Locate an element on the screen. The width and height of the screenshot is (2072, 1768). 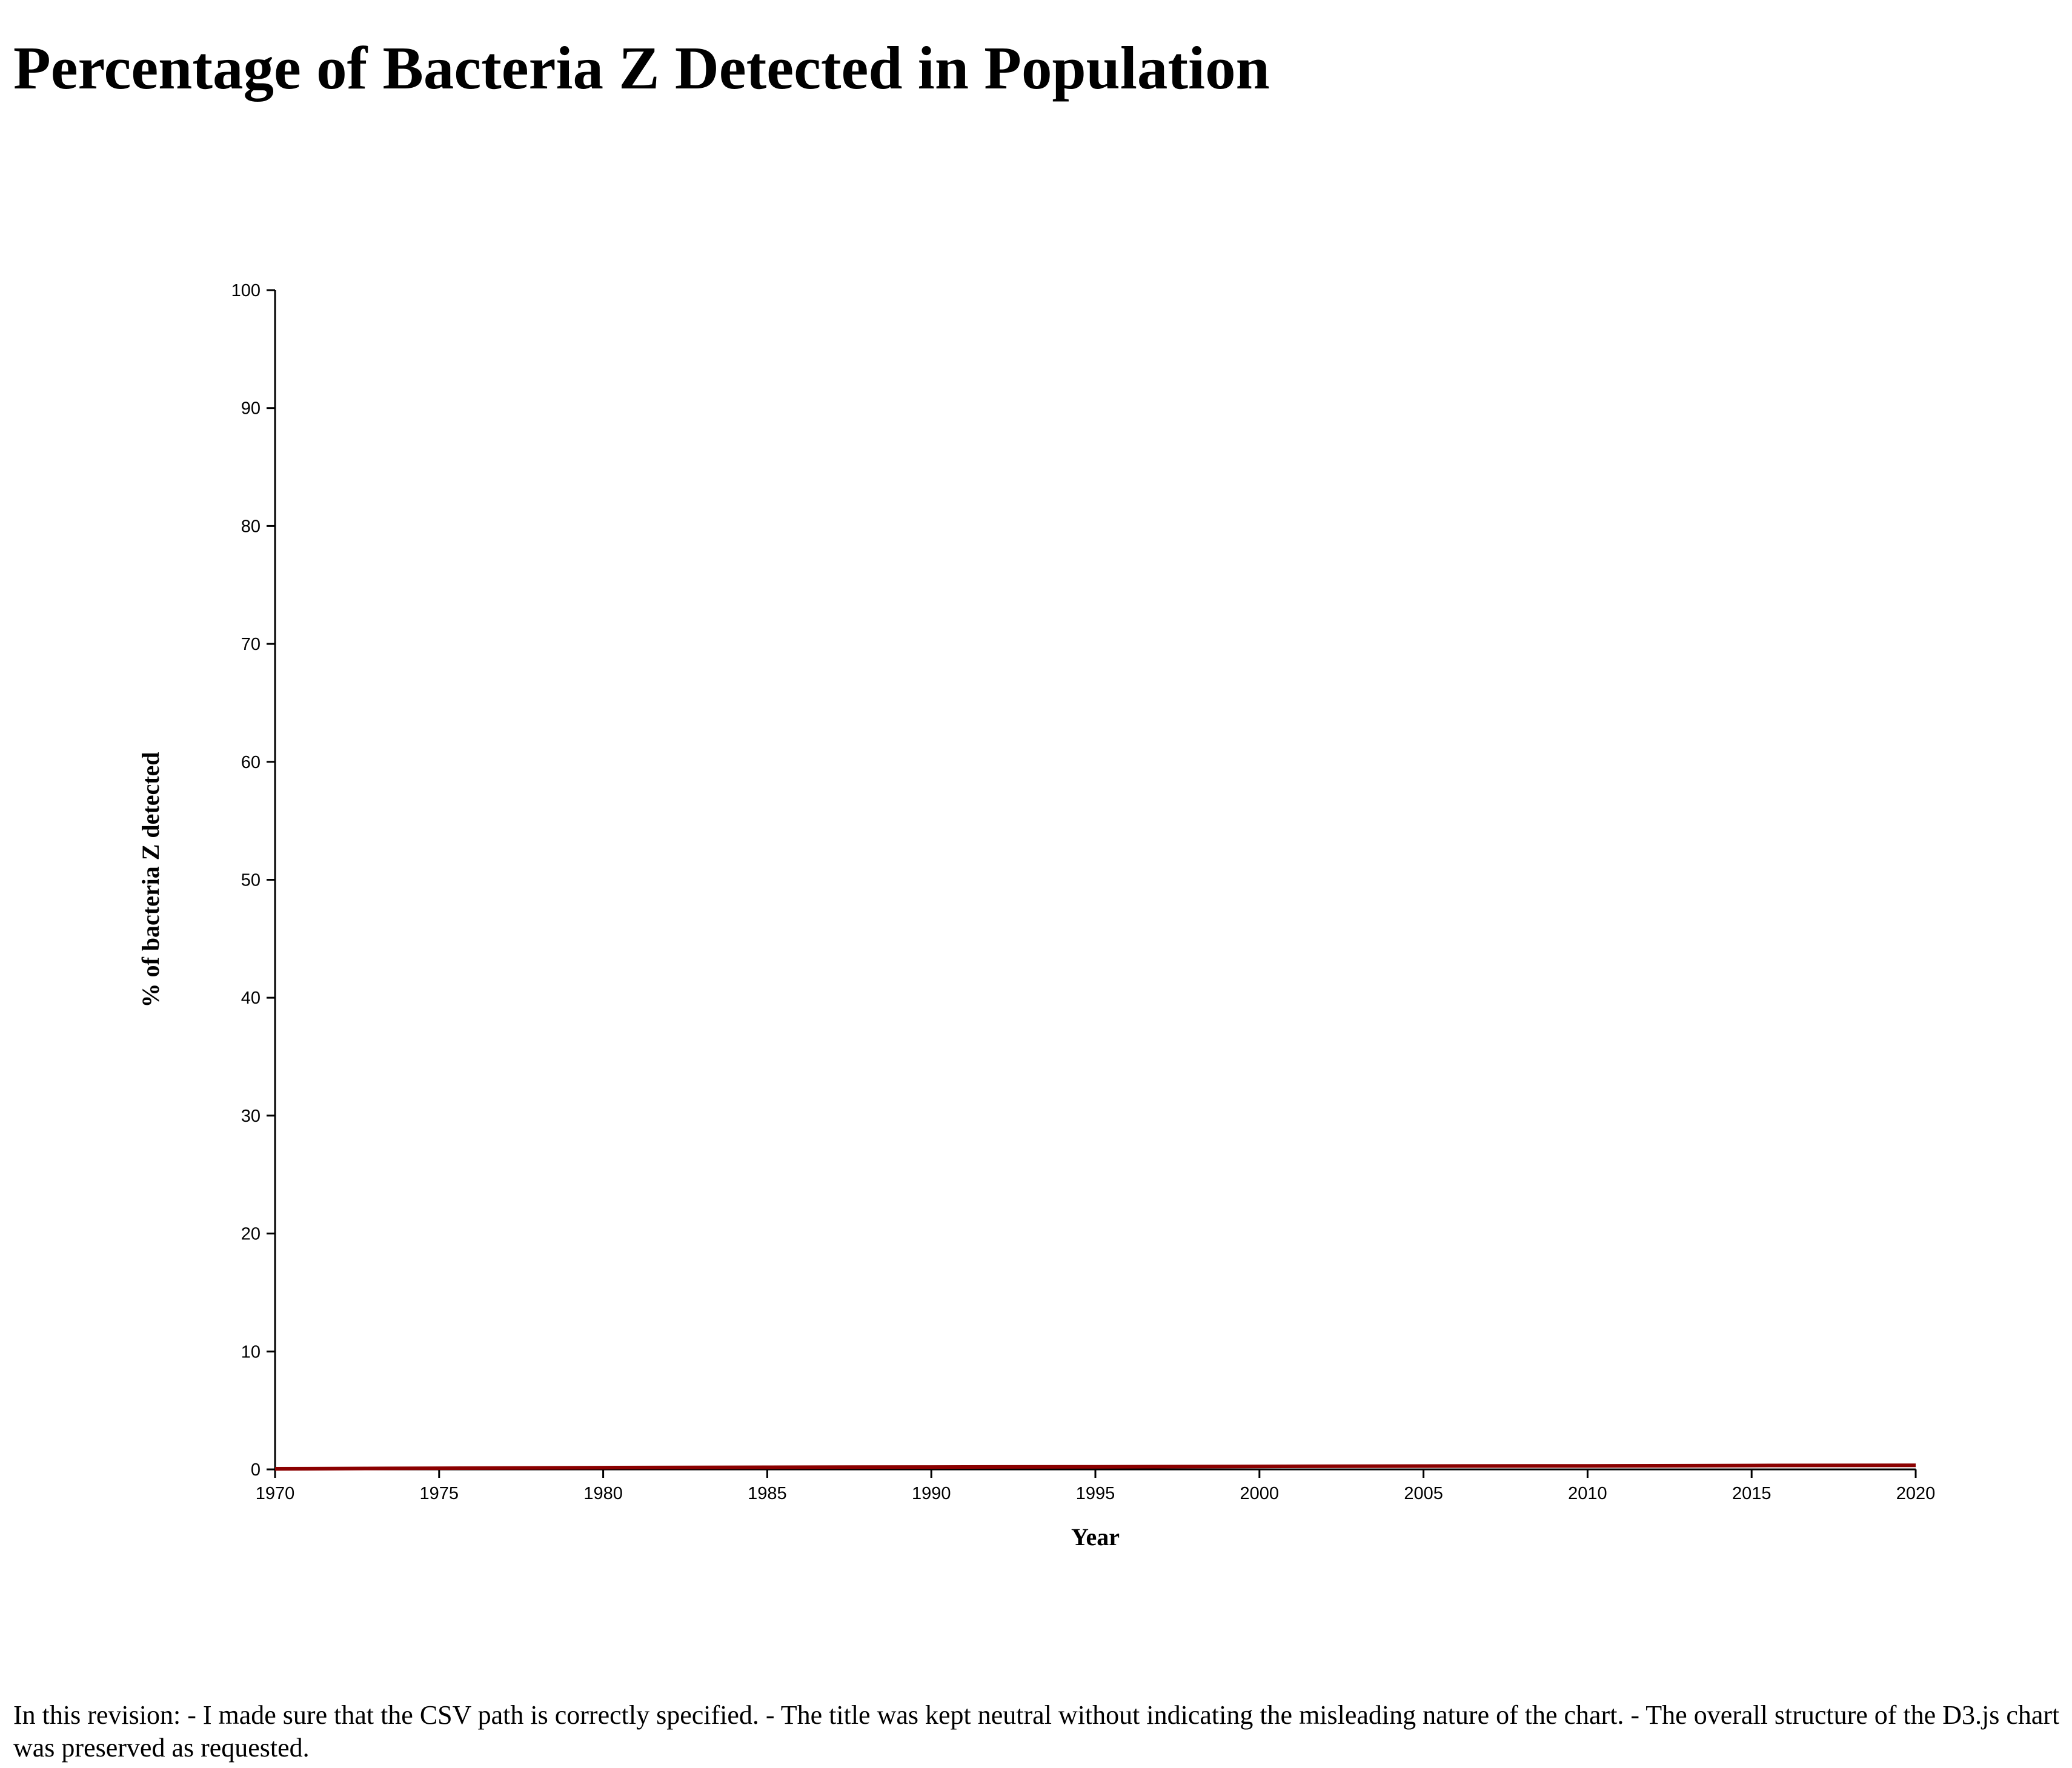
x-tick: 2015 is located at coordinates (1751, 1486).